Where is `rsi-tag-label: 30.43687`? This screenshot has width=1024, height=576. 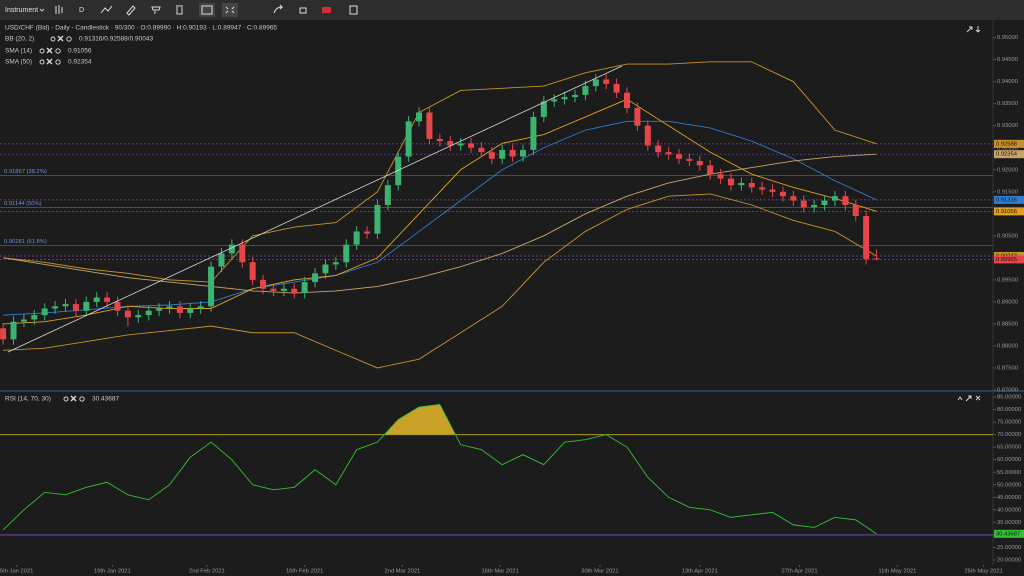
rsi-tag-label: 30.43687 is located at coordinates (1008, 534).